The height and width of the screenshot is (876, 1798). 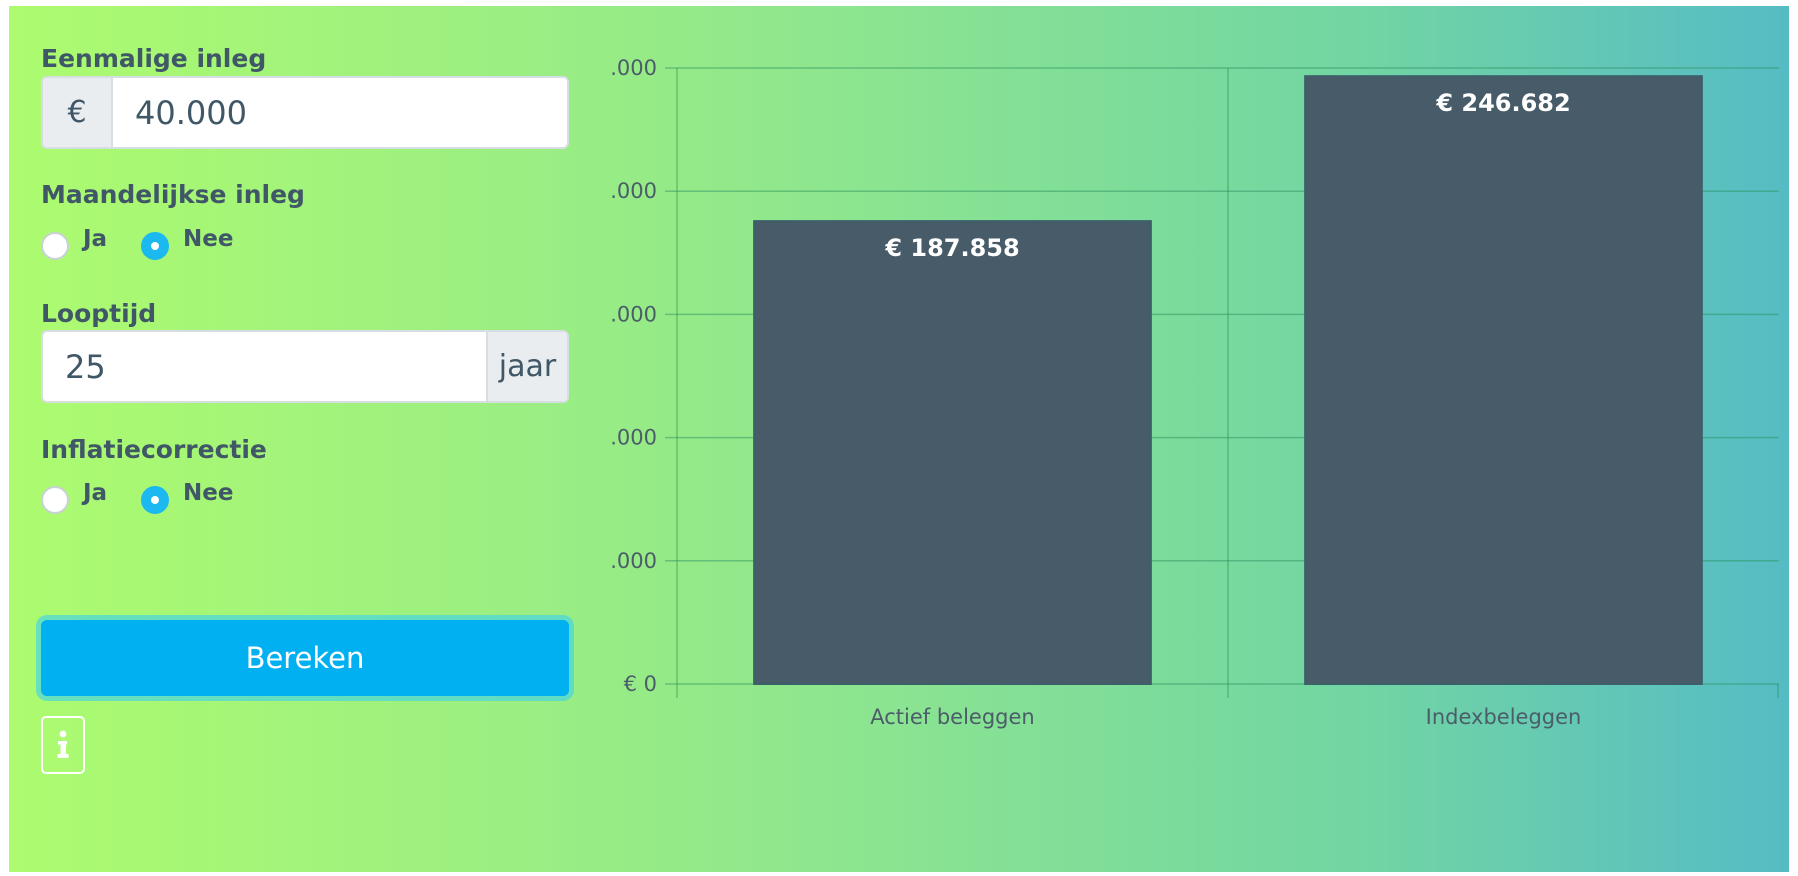 I want to click on inflation-ja-label: Ja, so click(x=95, y=493).